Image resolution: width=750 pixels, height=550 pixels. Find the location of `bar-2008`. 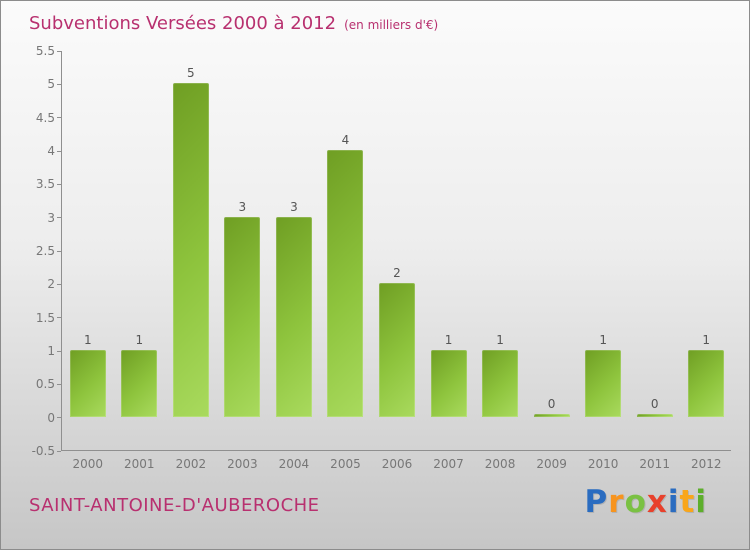

bar-2008 is located at coordinates (500, 383).